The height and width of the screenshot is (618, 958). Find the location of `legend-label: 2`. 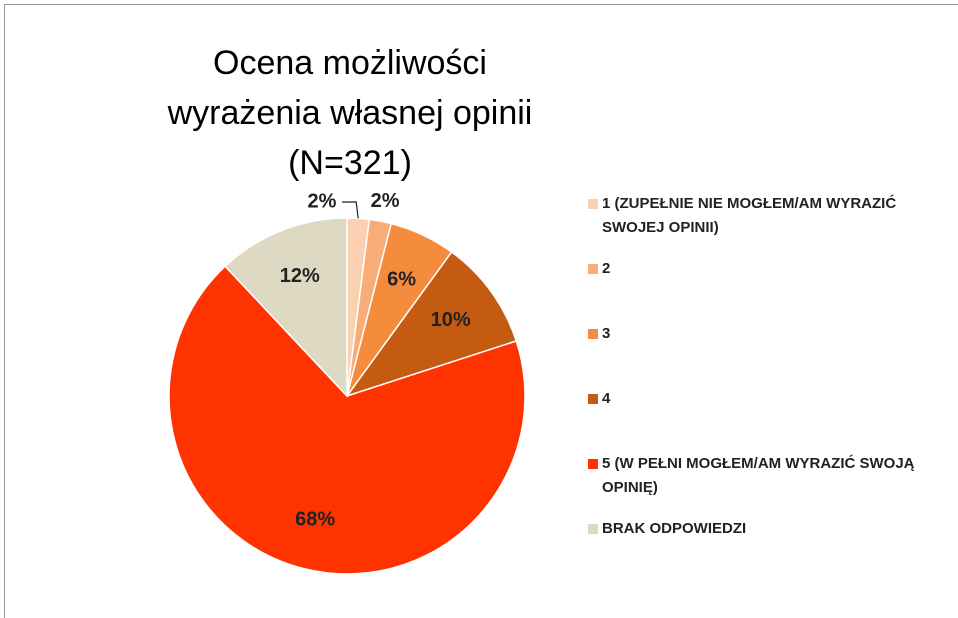

legend-label: 2 is located at coordinates (606, 268).